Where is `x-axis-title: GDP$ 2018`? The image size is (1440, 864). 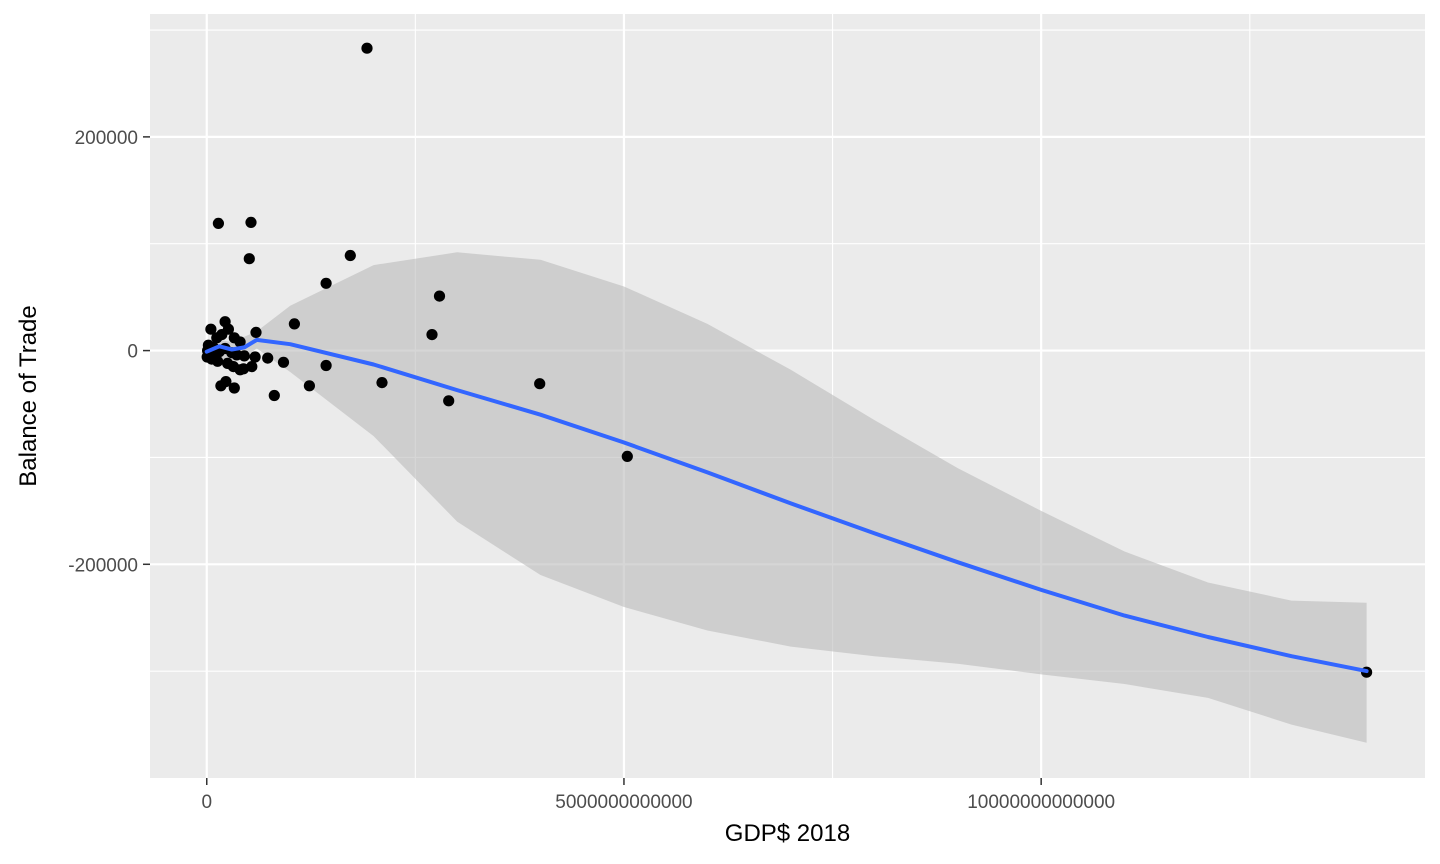
x-axis-title: GDP$ 2018 is located at coordinates (787, 833).